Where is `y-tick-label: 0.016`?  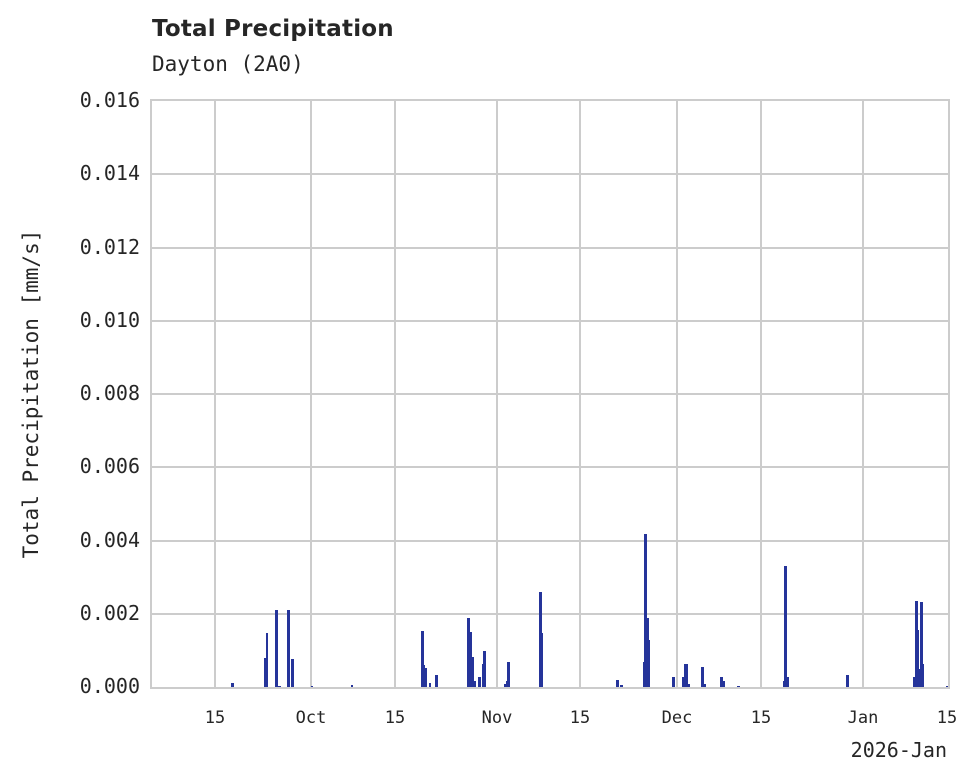
y-tick-label: 0.016 is located at coordinates (109, 100).